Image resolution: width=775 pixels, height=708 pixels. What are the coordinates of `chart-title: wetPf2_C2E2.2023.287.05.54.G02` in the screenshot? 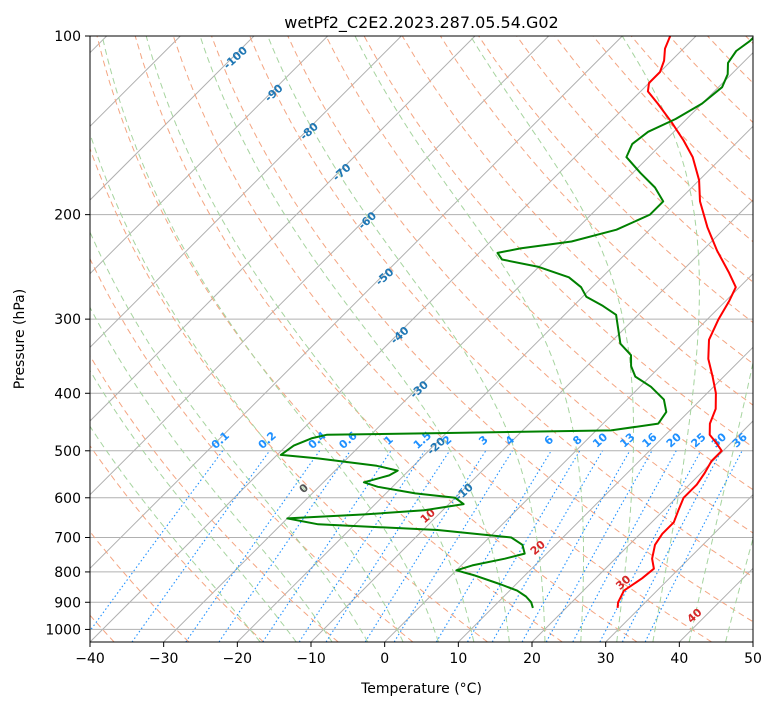 It's located at (421, 23).